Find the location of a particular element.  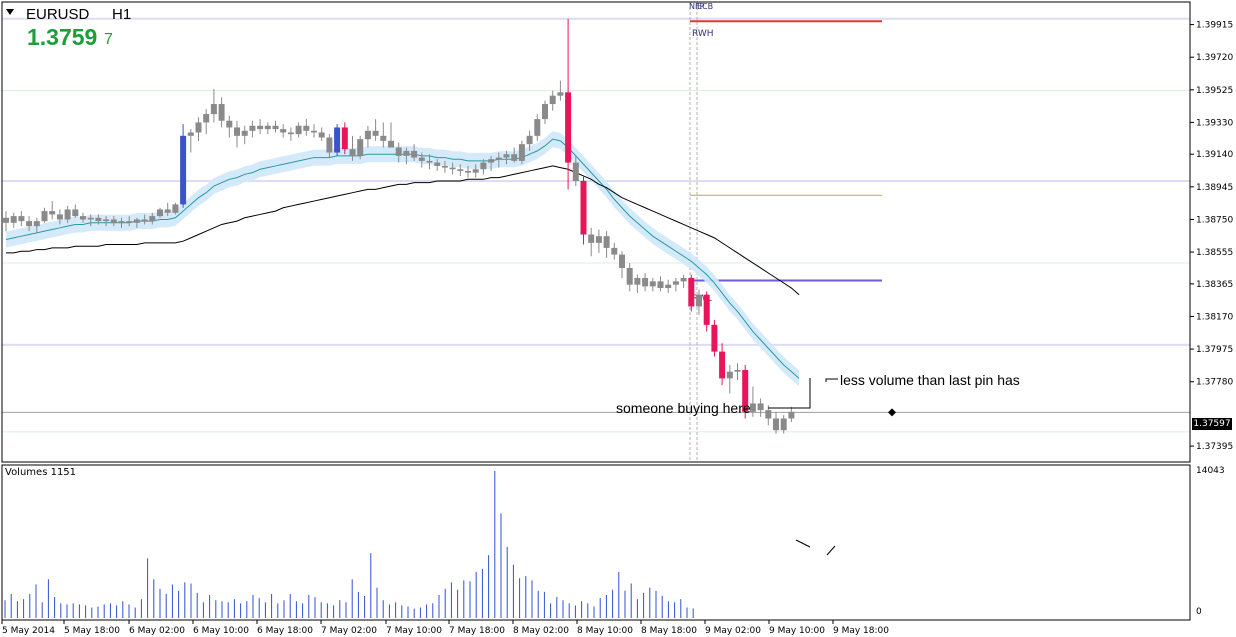

y-tick-label: 1.39330 is located at coordinates (1214, 123).